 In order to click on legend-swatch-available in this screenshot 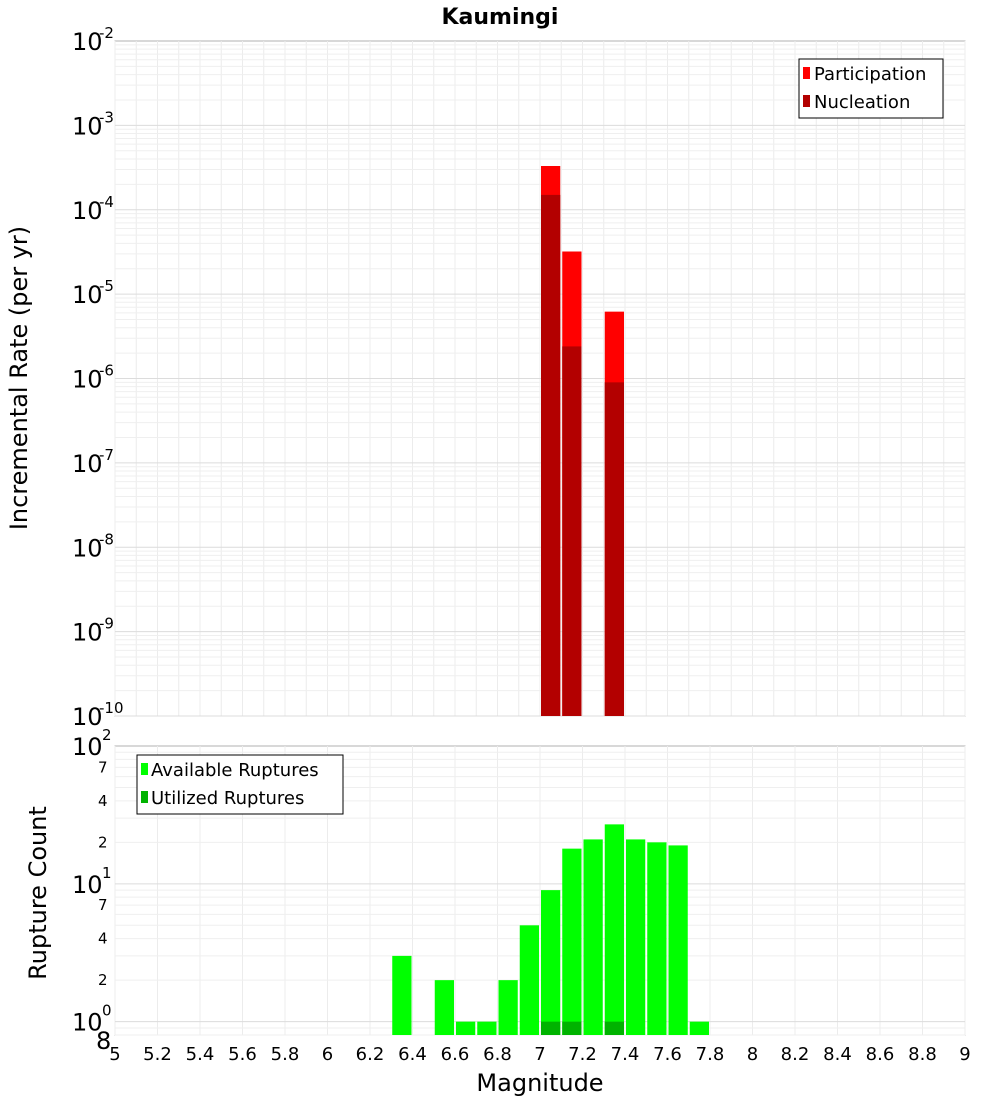, I will do `click(144, 769)`.